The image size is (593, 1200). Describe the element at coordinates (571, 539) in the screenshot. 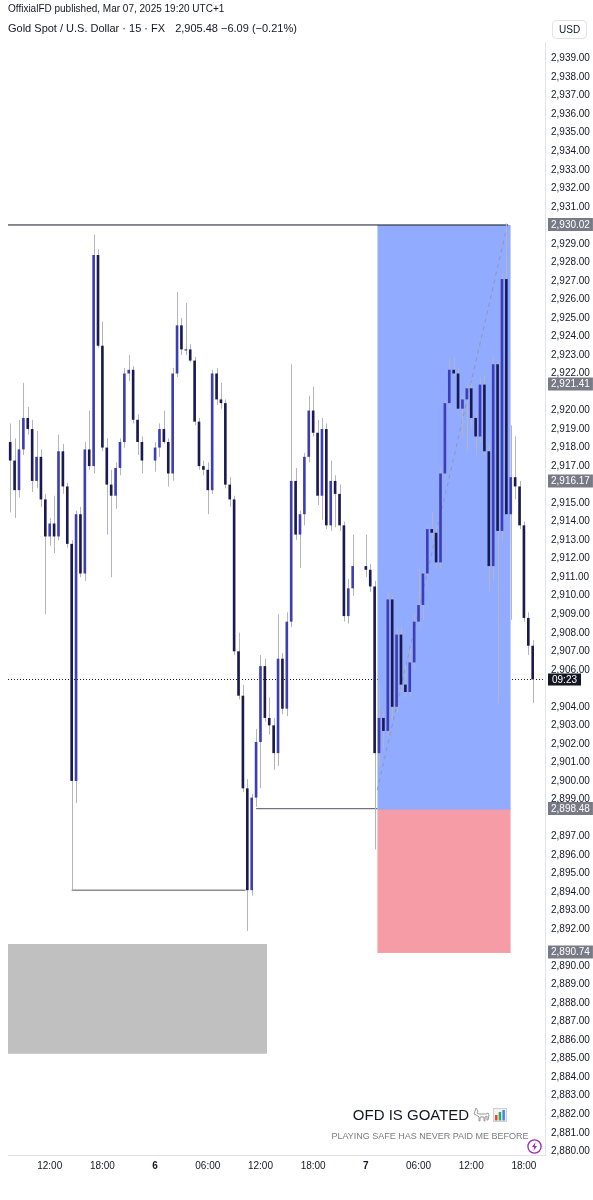

I see `y-tick-label: 2,913.00` at that location.